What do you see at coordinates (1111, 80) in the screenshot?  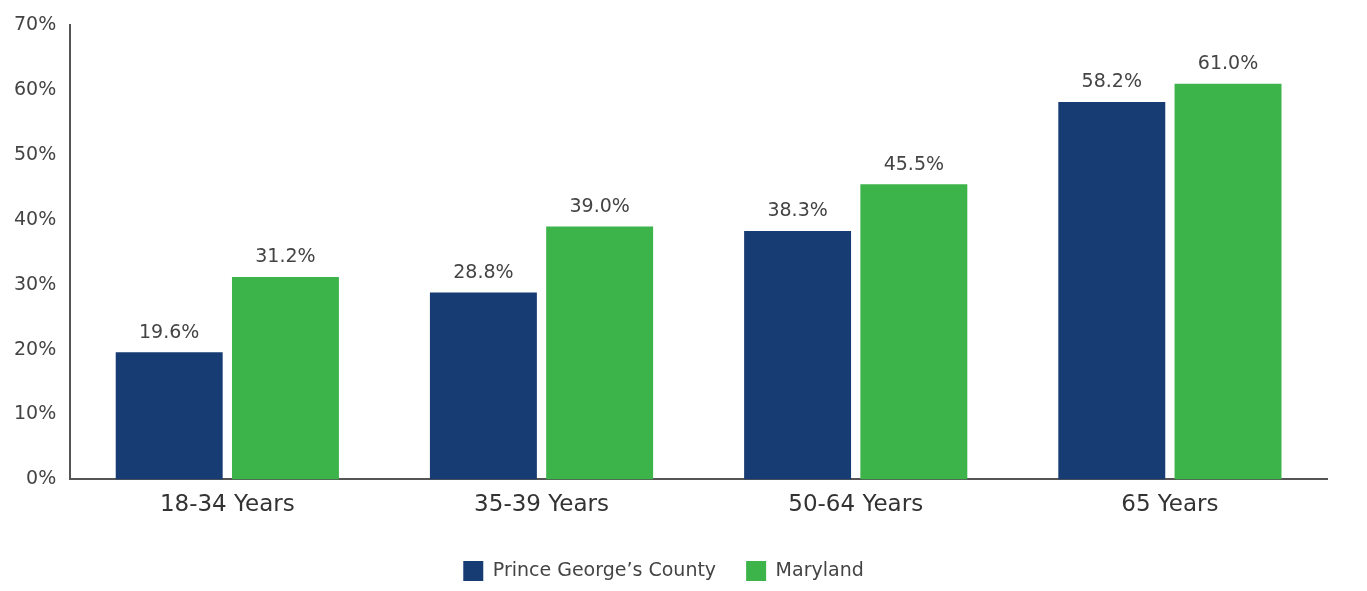 I see `data-label: 58.2%` at bounding box center [1111, 80].